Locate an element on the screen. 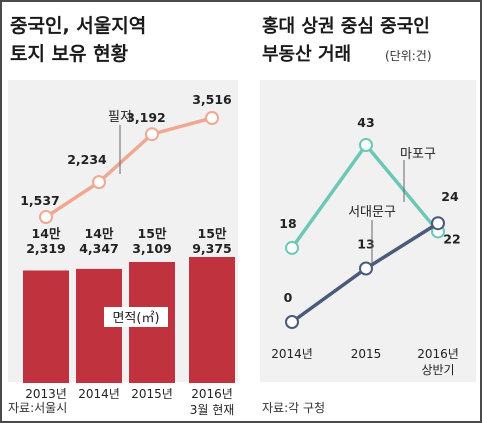 The width and height of the screenshot is (482, 423). left-title-line2: 토지 보유 현황 is located at coordinates (69, 53).